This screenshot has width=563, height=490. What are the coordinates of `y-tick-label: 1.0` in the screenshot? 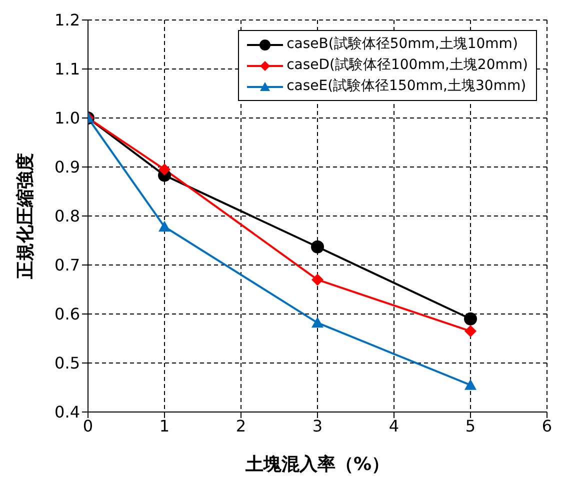 It's located at (67, 118).